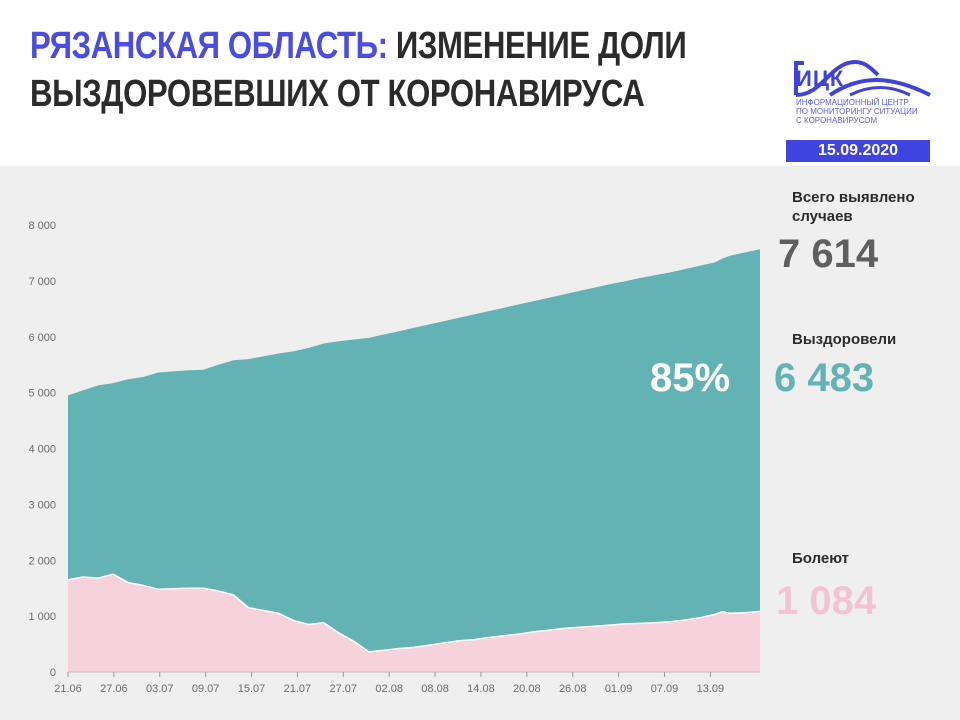 Image resolution: width=960 pixels, height=720 pixels. I want to click on x-tick-label: 03.07, so click(160, 689).